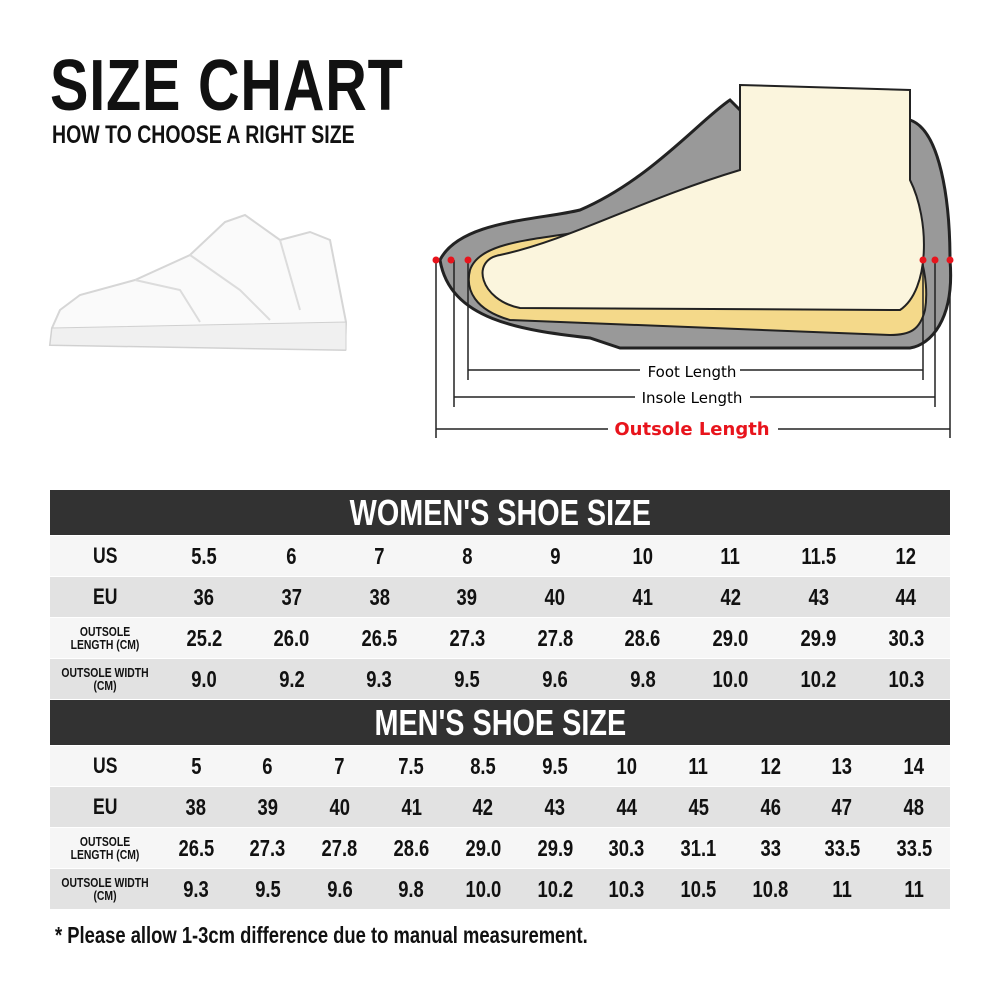  Describe the element at coordinates (203, 135) in the screenshot. I see `page-subtitle: HOW TO CHOOSE A RIGHT SIZE` at that location.